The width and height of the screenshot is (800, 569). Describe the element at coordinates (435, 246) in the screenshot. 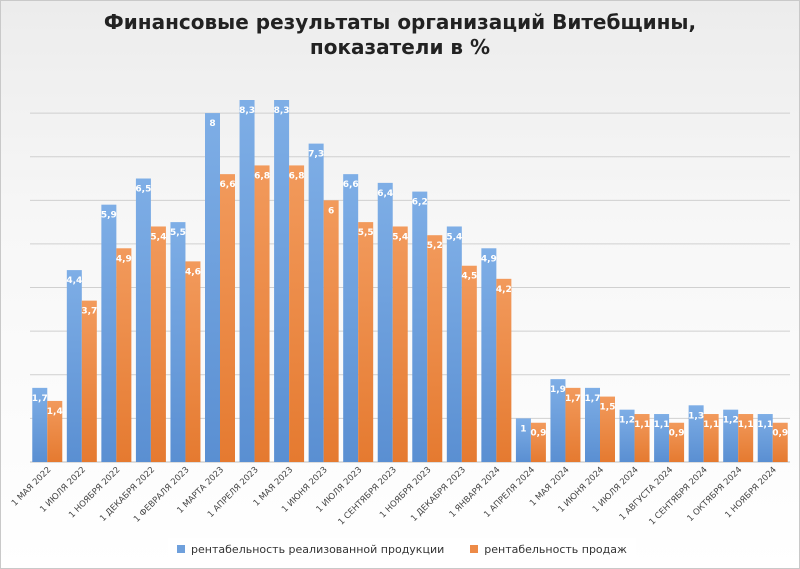

I see `data-label: 5,2` at that location.